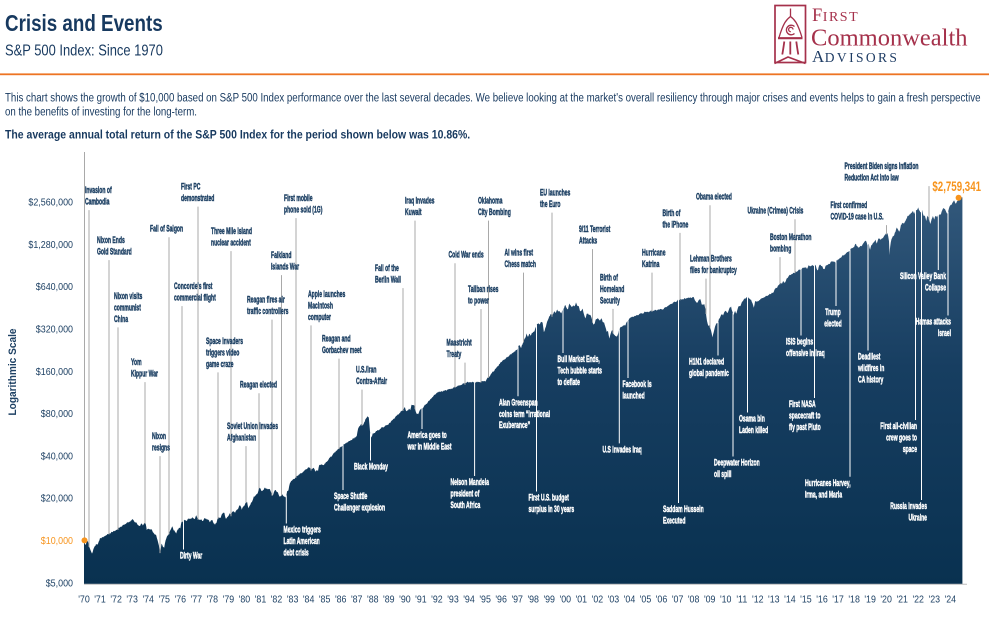  What do you see at coordinates (806, 600) in the screenshot?
I see `svg-text: '15` at bounding box center [806, 600].